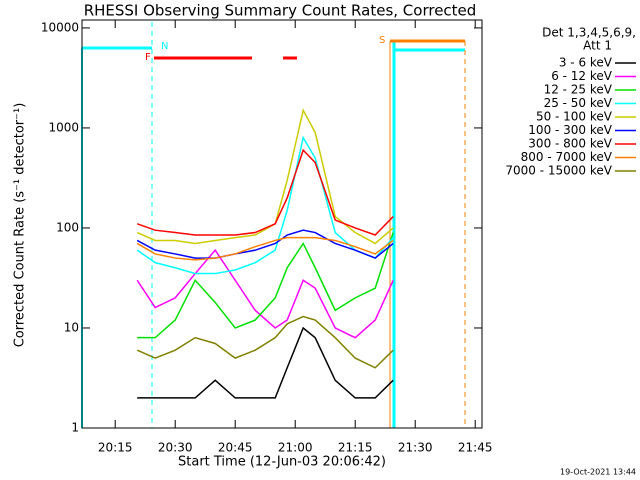 The image size is (640, 480). Describe the element at coordinates (75, 428) in the screenshot. I see `y-tick-label: 1` at that location.